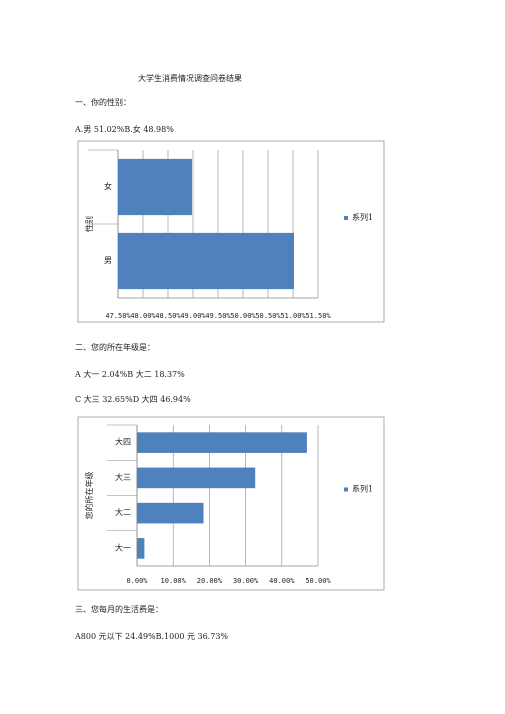 This screenshot has height=714, width=505. What do you see at coordinates (123, 547) in the screenshot?
I see `y-tick-label: 大一` at bounding box center [123, 547].